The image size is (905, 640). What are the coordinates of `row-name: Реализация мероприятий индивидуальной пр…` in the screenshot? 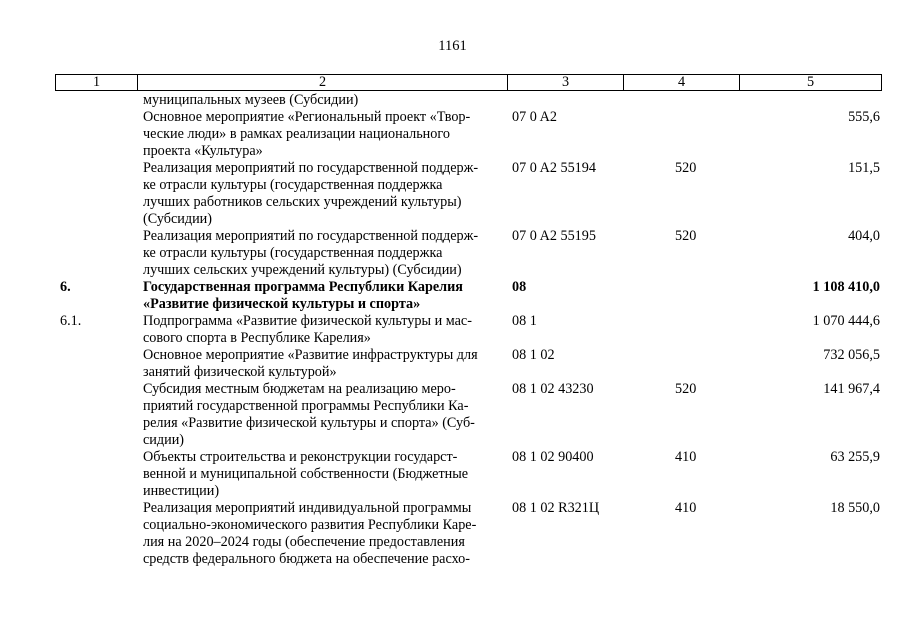 It's located at (310, 533).